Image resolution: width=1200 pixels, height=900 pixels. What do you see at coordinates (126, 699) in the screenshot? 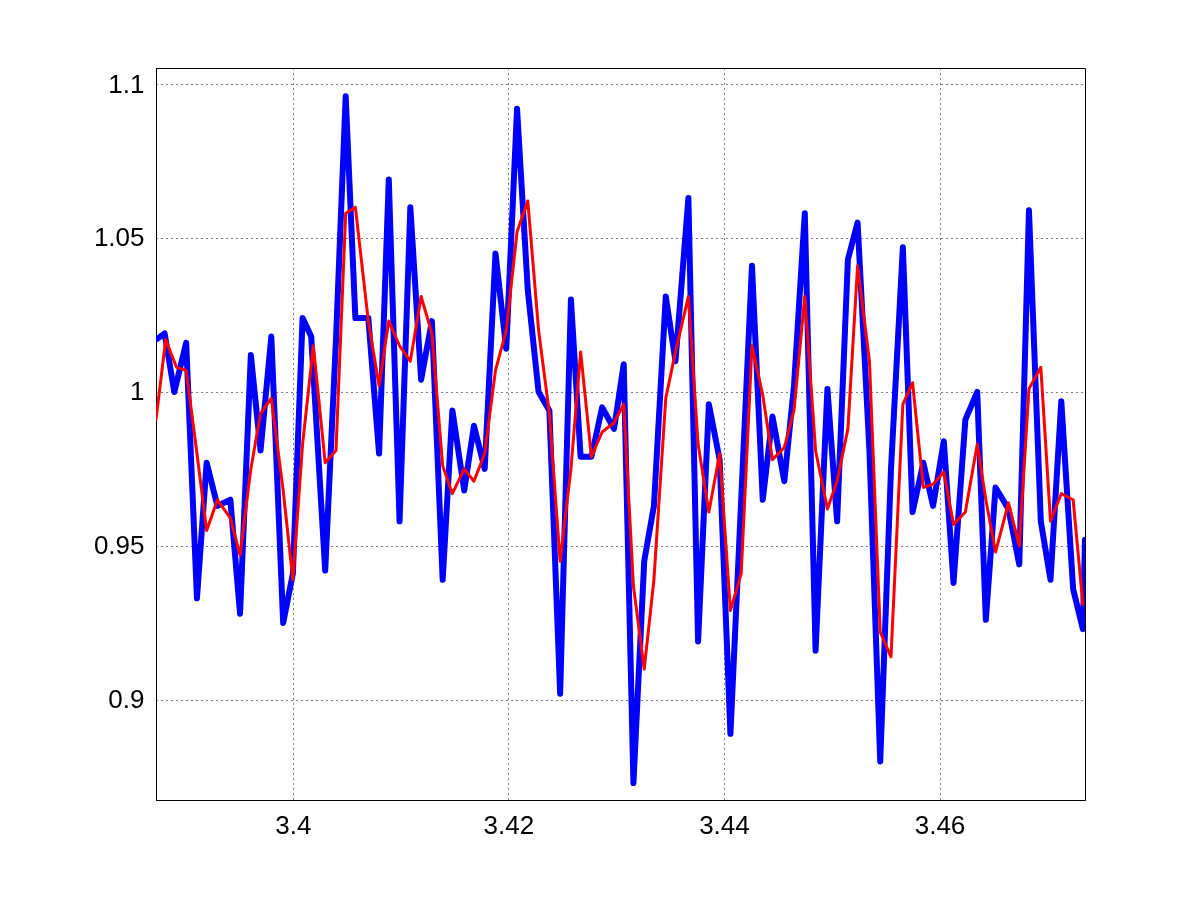
I see `y-tick-label: 0.9` at bounding box center [126, 699].